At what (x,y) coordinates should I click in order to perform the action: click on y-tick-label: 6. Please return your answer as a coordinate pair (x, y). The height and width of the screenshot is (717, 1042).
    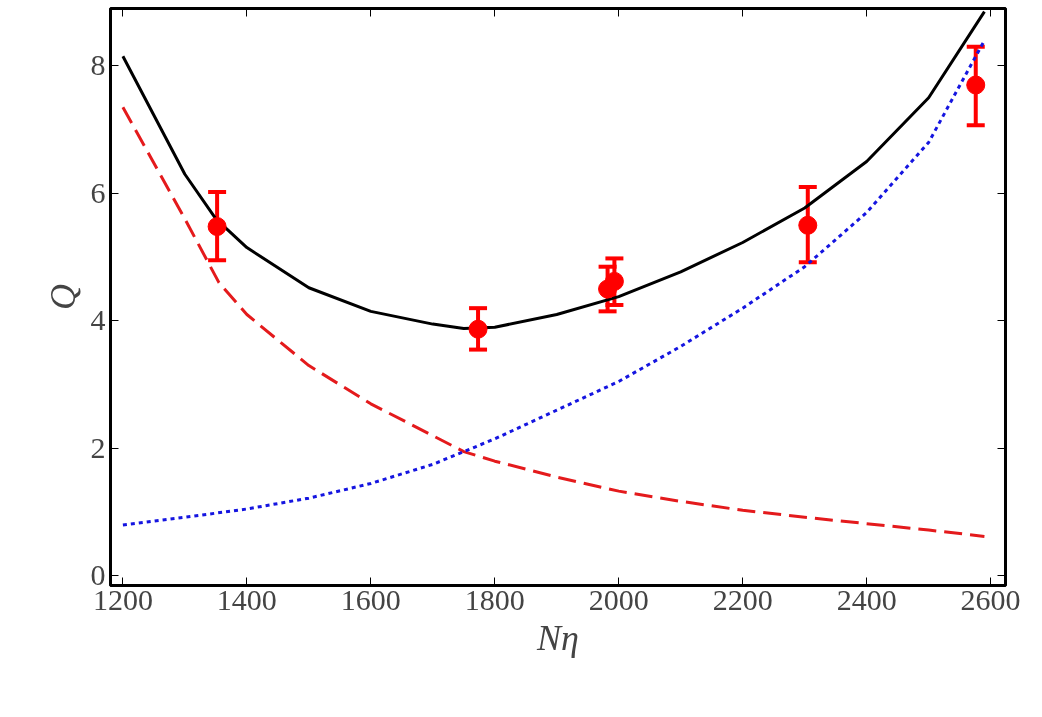
    Looking at the image, I should click on (98, 192).